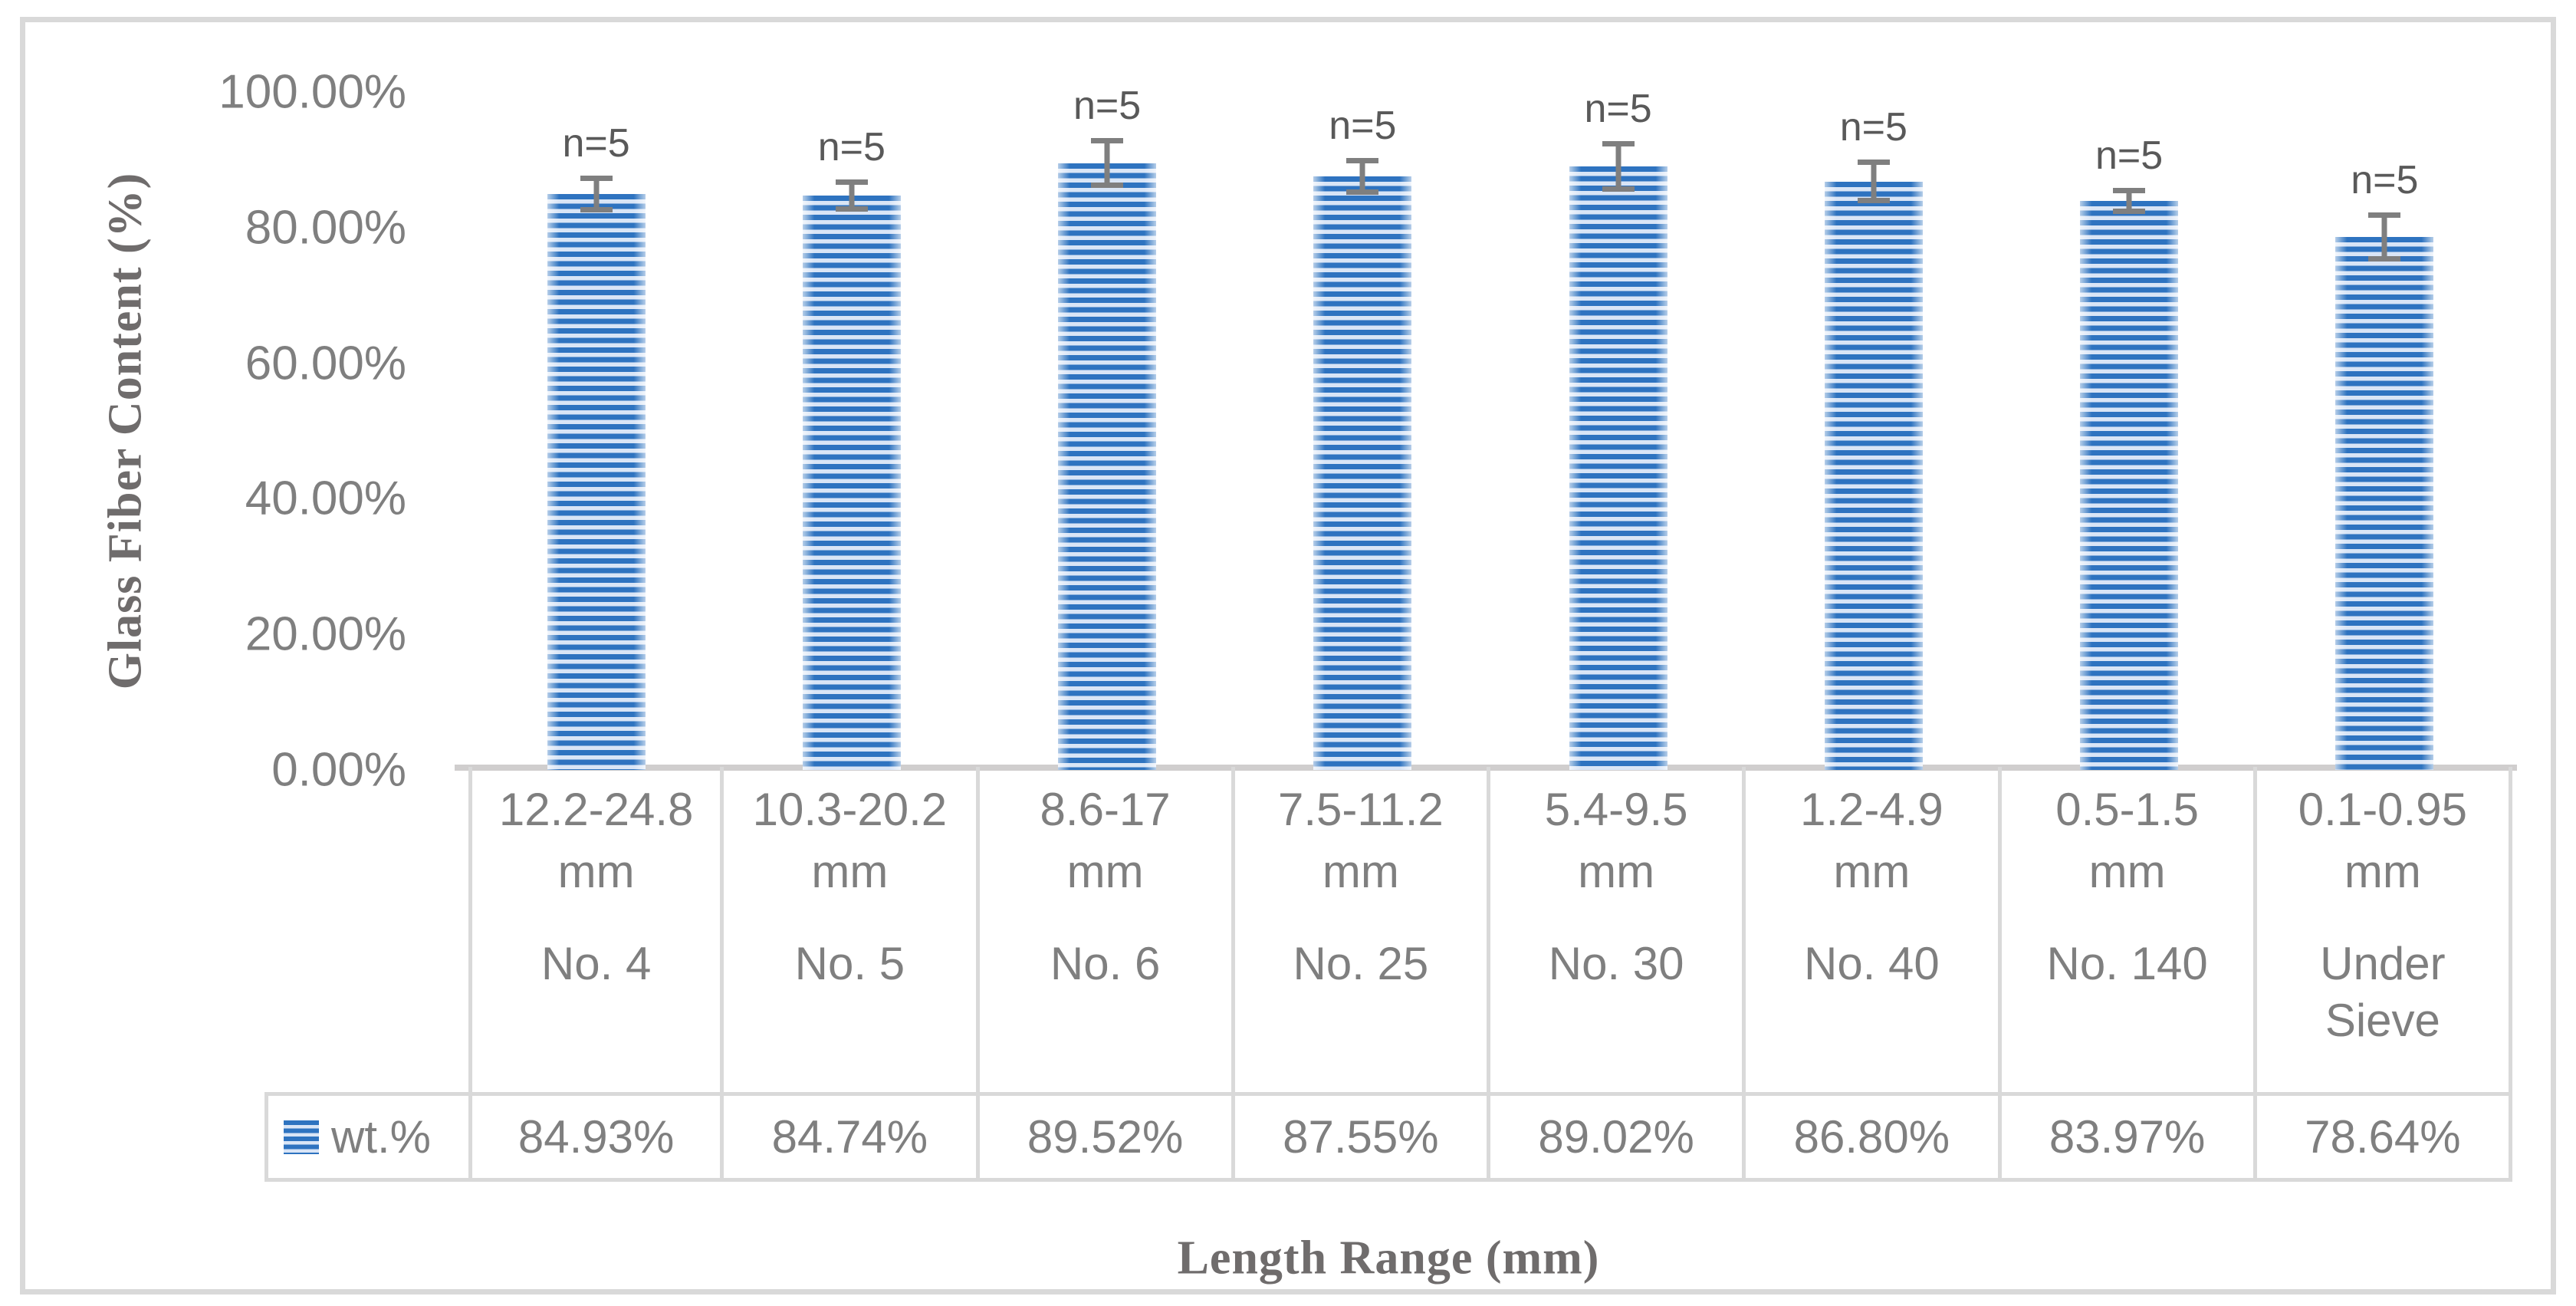 This screenshot has height=1306, width=2576. I want to click on category-header-cell: 7.5-11.2 mm No. 25, so click(1362, 929).